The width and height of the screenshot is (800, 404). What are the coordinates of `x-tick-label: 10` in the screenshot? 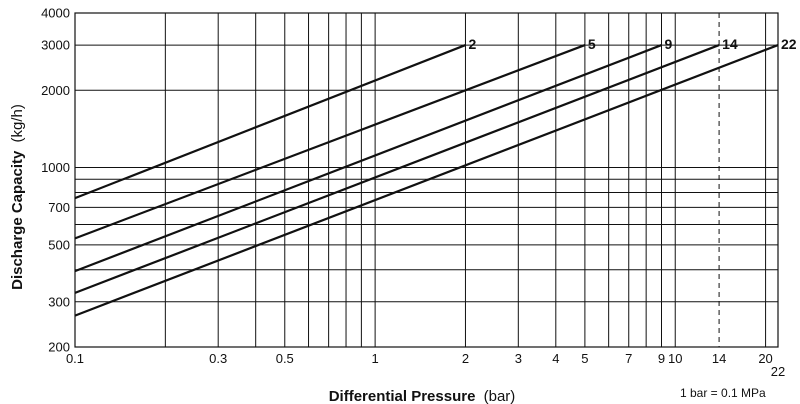 It's located at (675, 358).